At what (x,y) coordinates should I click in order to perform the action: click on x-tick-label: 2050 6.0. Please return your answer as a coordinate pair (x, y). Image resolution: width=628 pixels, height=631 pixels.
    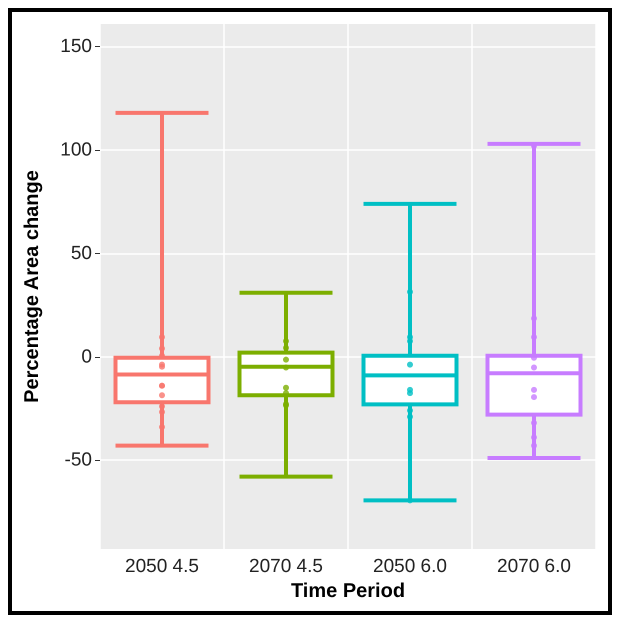
    Looking at the image, I should click on (410, 566).